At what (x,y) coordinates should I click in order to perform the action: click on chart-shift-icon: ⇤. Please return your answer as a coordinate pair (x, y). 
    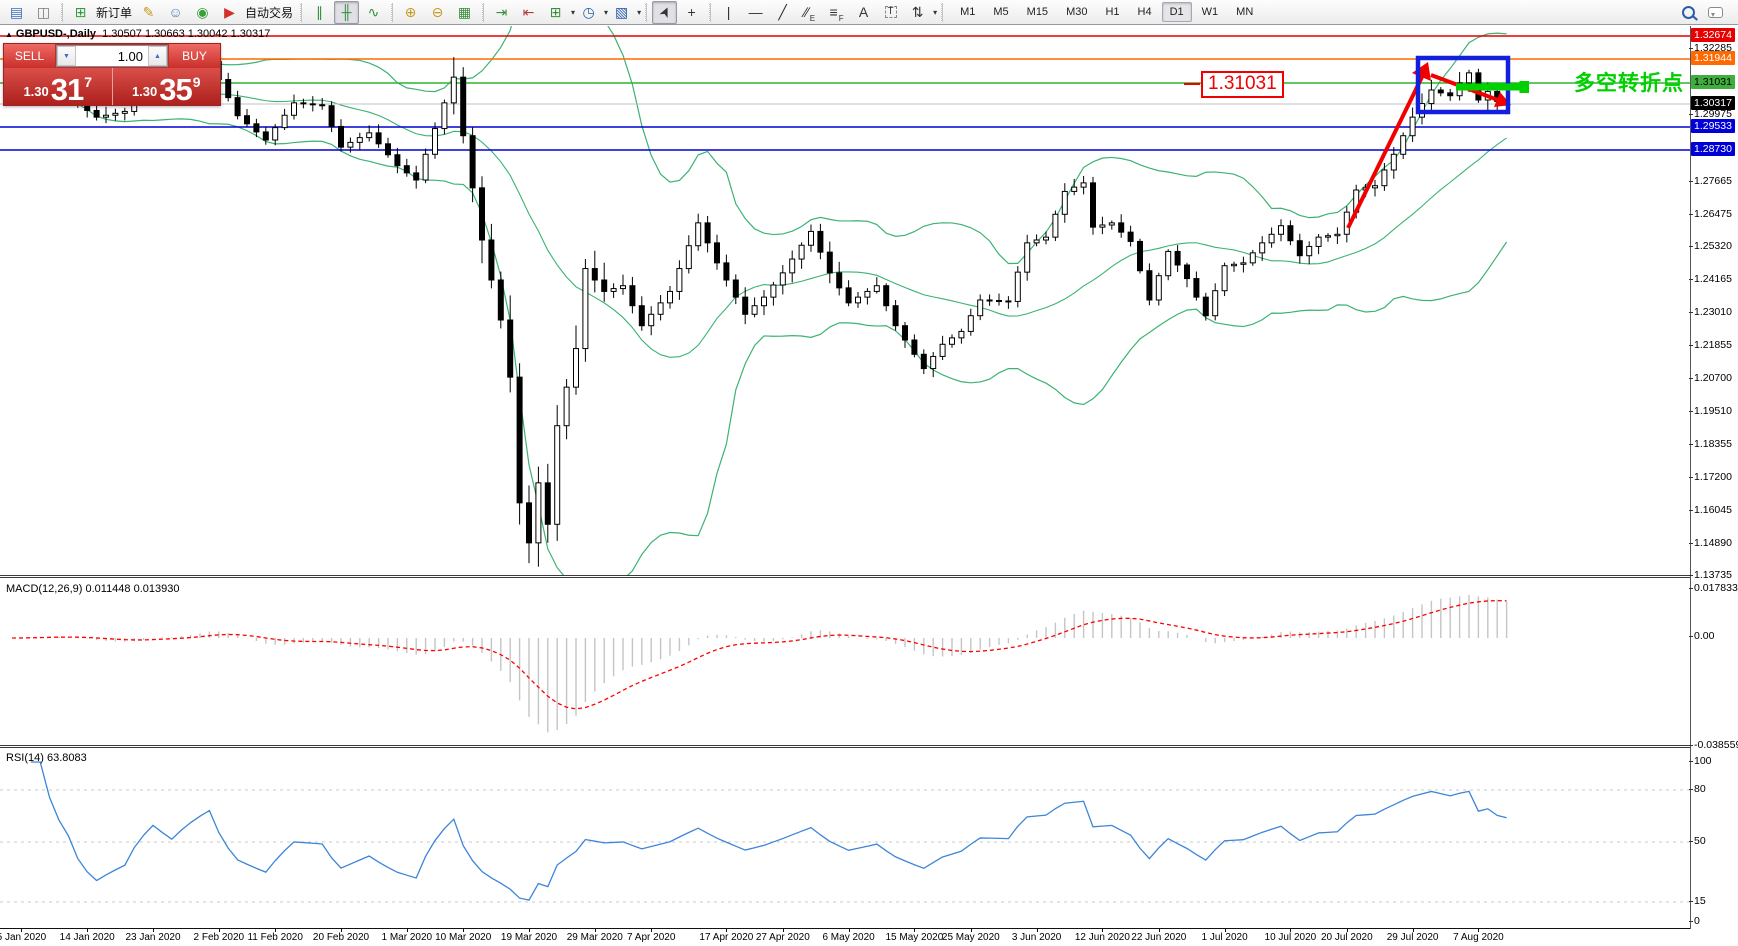
    Looking at the image, I should click on (528, 12).